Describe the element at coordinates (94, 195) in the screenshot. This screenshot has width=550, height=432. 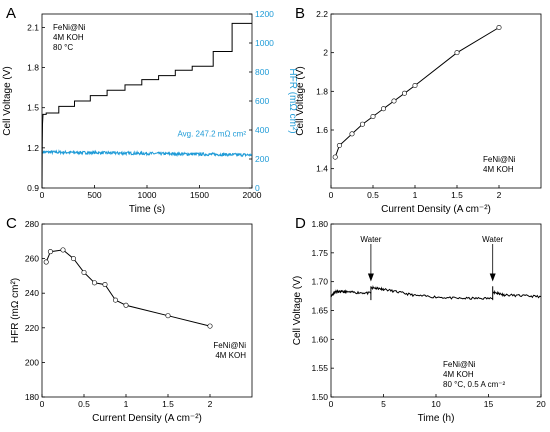
I see `x-tick-label: 500` at that location.